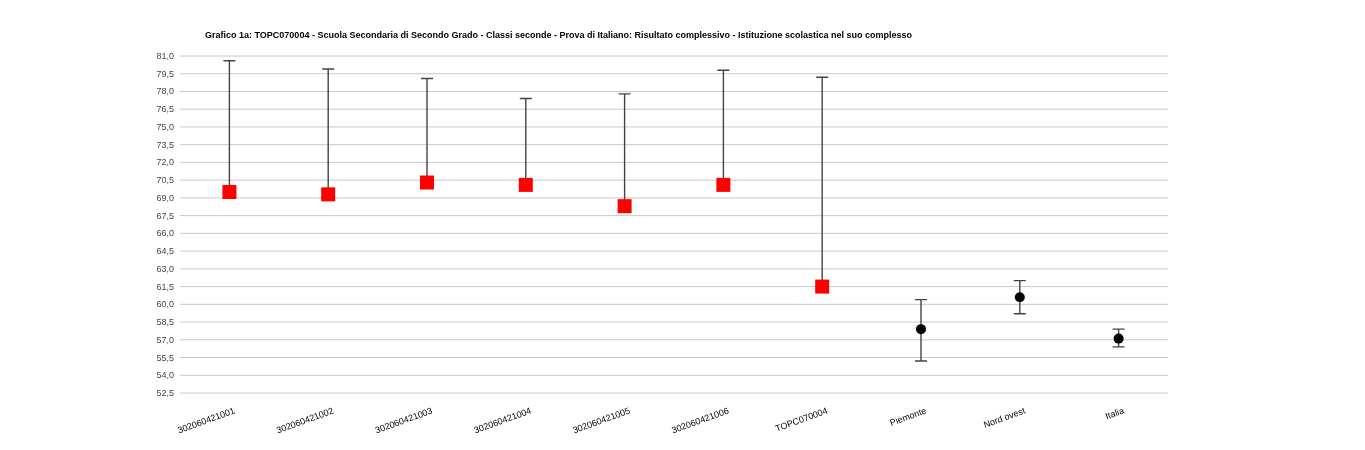  What do you see at coordinates (165, 393) in the screenshot?
I see `y-tick-label: 52,5` at bounding box center [165, 393].